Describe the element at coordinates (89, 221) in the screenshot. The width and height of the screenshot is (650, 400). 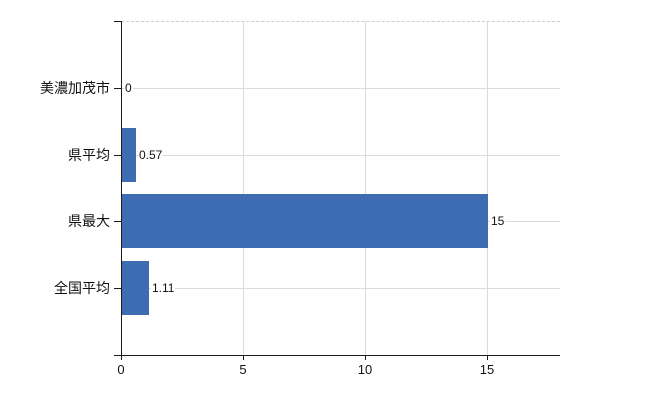
I see `category-label: 県最大` at that location.